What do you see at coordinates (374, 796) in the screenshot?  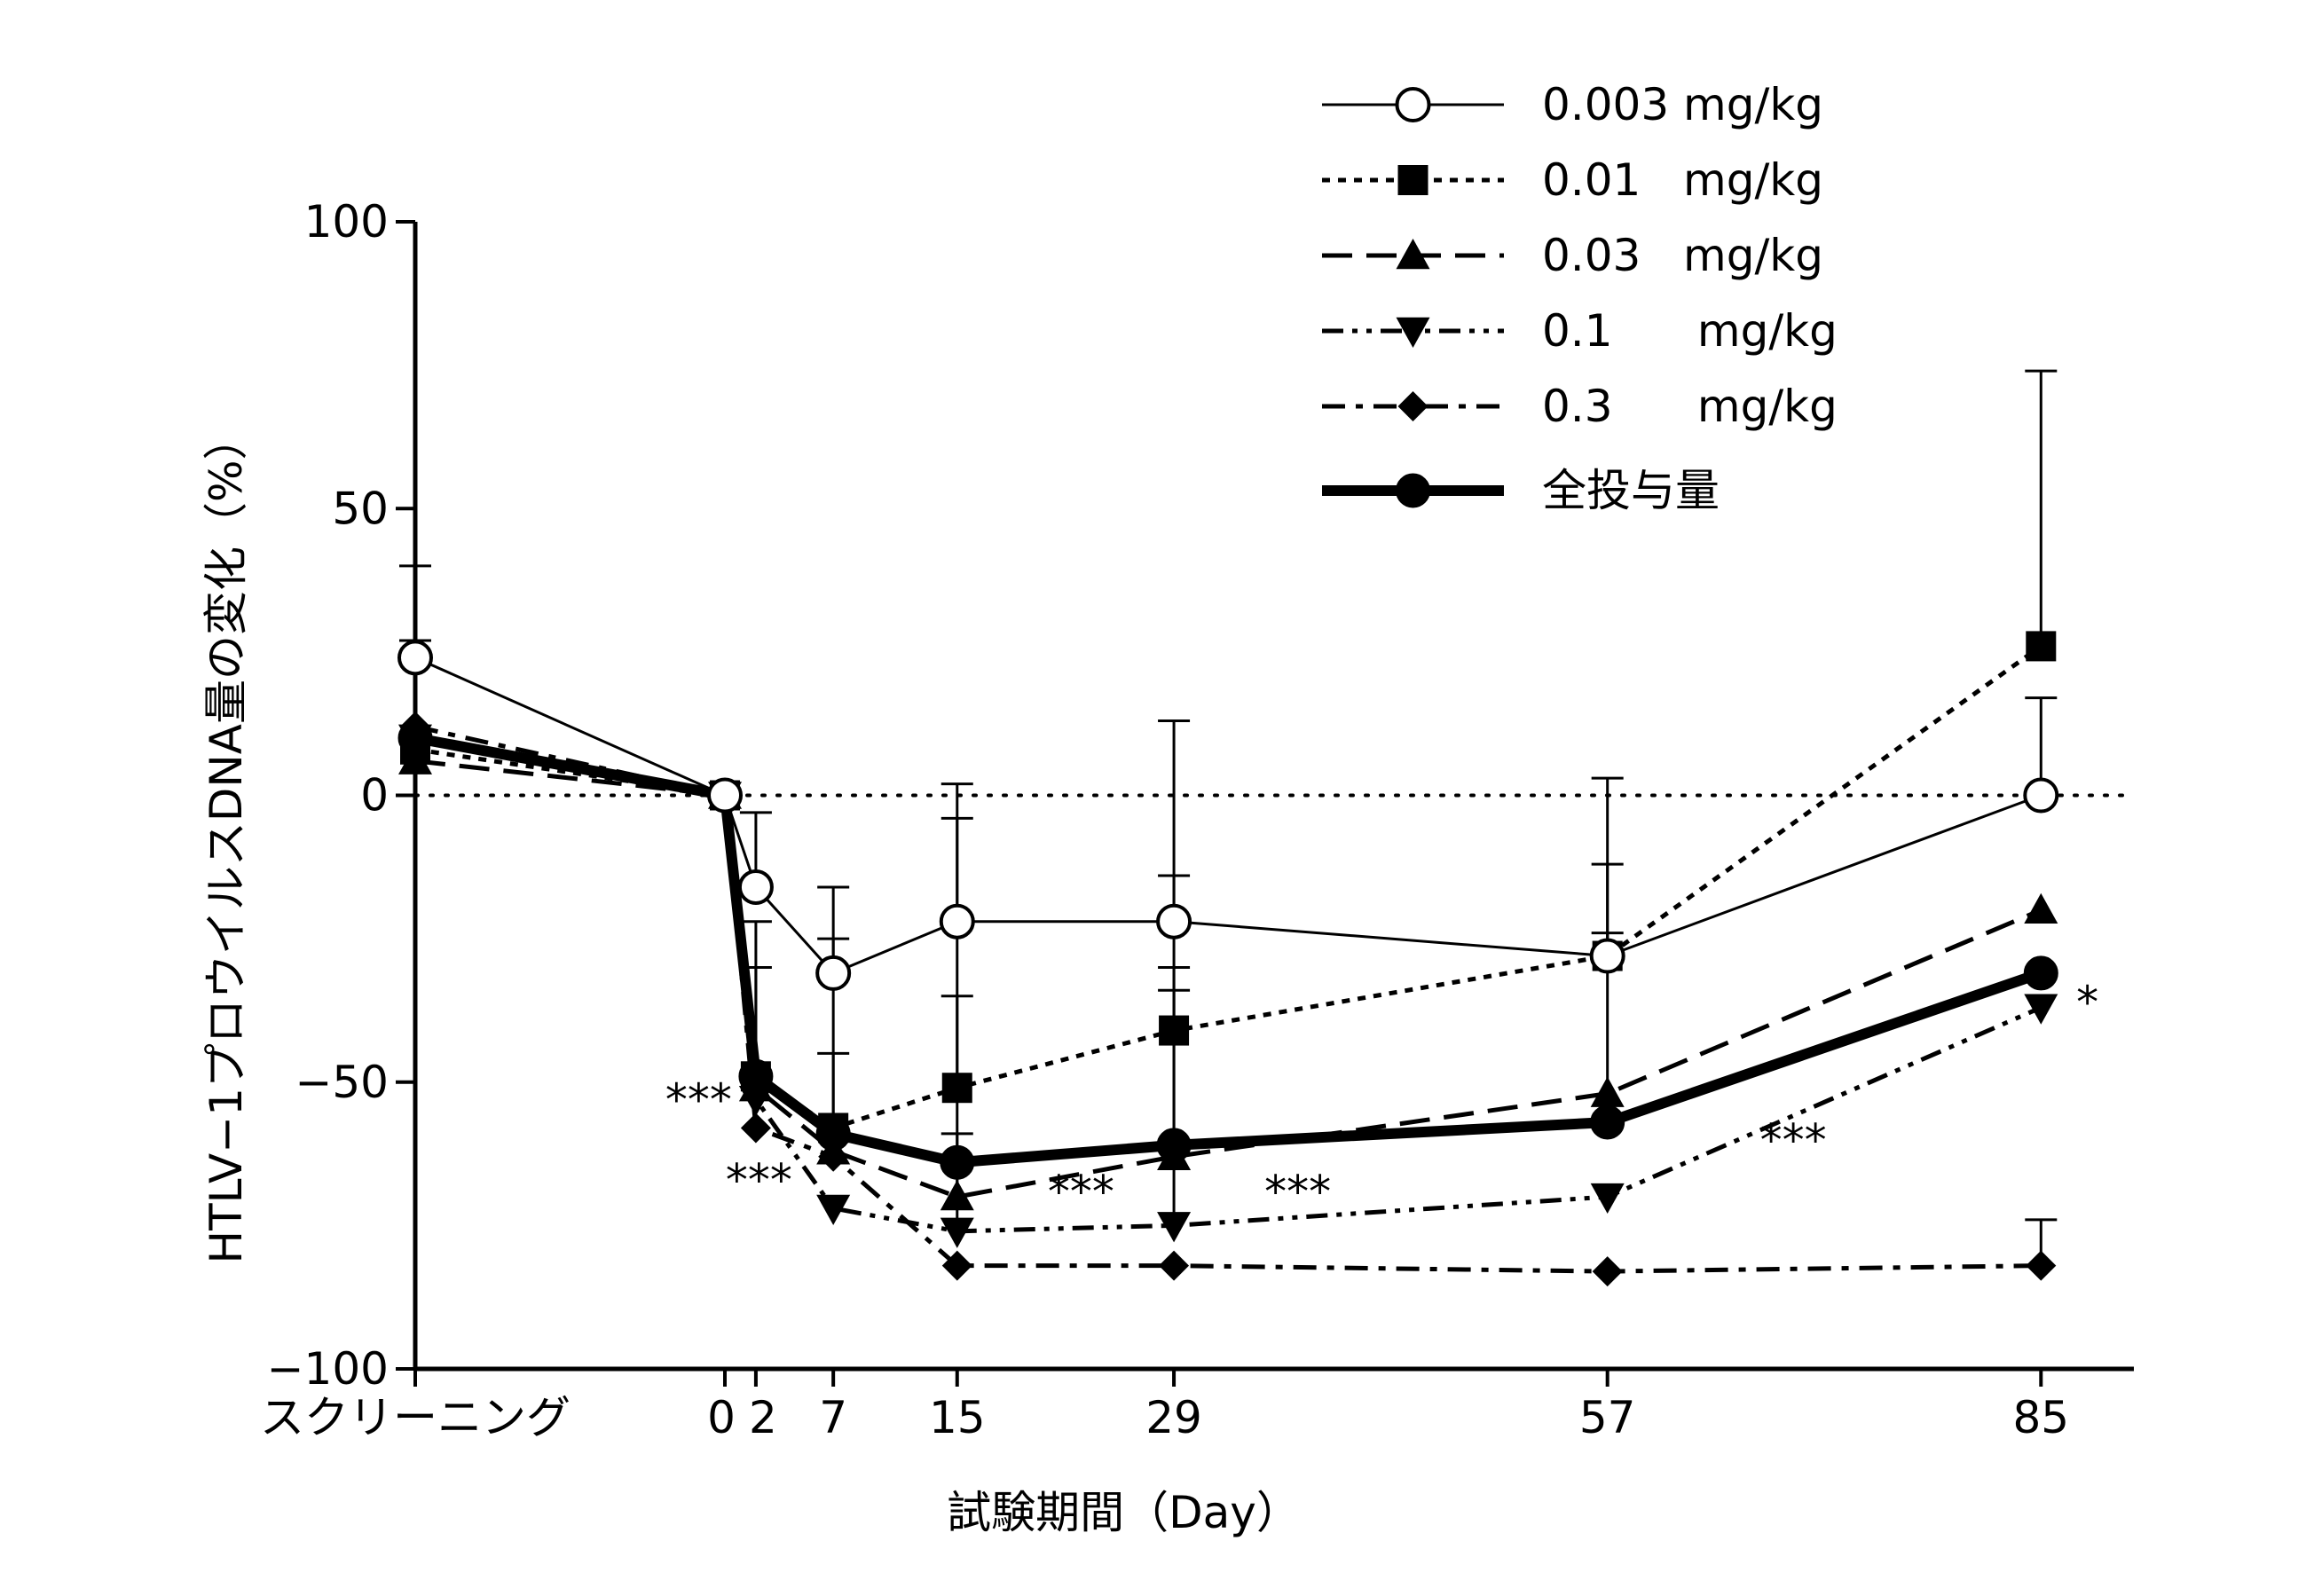 I see `y-tick-label: 0` at bounding box center [374, 796].